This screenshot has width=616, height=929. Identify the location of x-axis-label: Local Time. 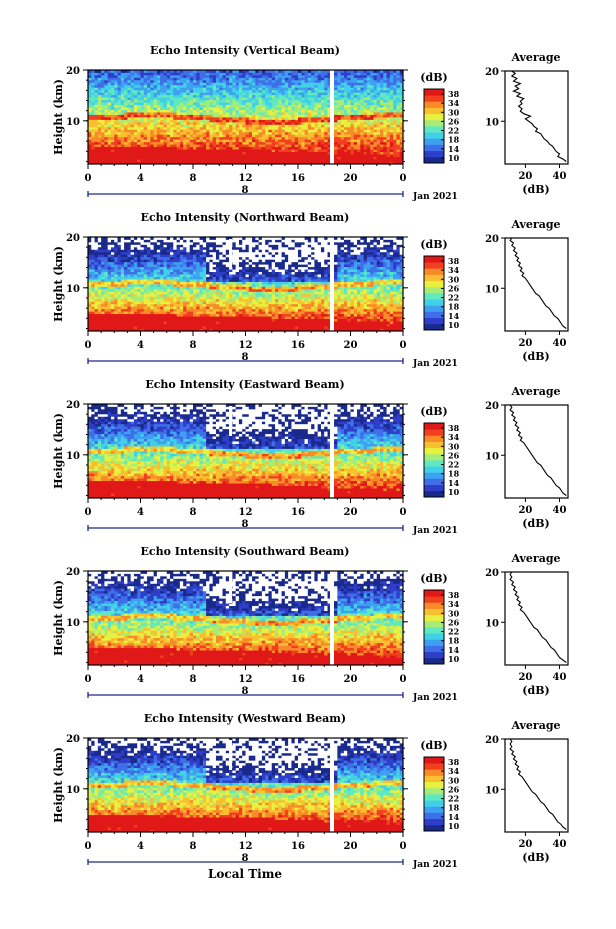
(245, 874).